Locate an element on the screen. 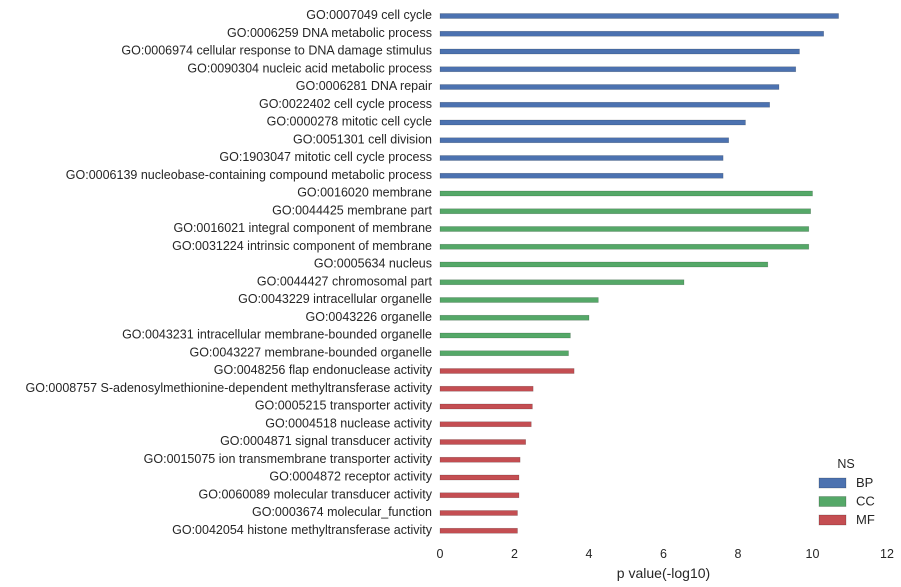 Image resolution: width=901 pixels, height=587 pixels. x-tick-label: 2 is located at coordinates (514, 554).